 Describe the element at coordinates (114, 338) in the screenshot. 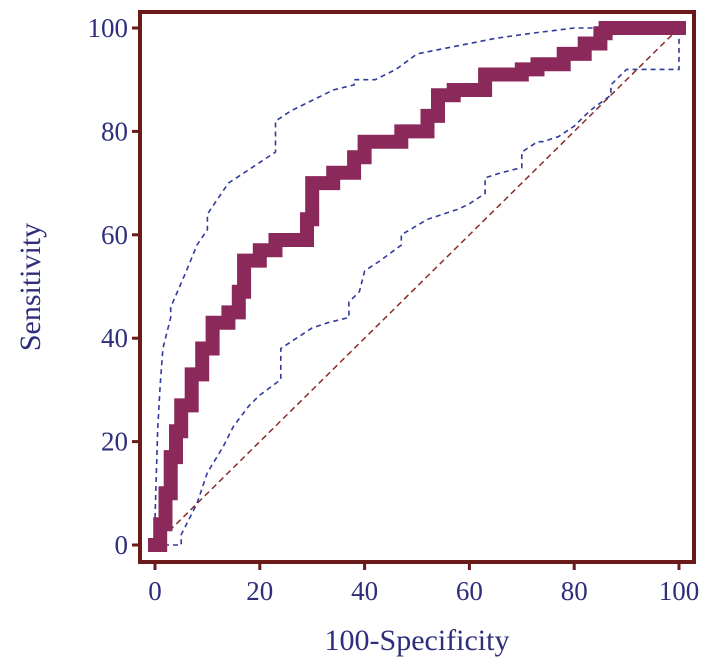

I see `y-tick-label: 40` at that location.